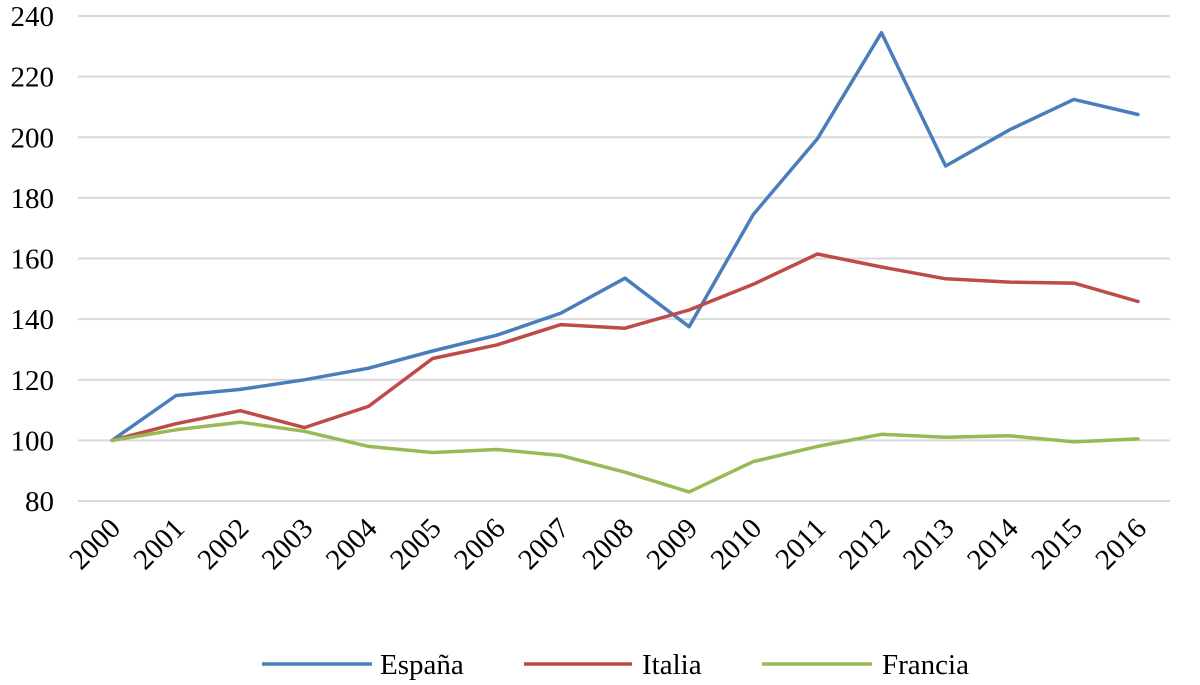  Describe the element at coordinates (544, 544) in the screenshot. I see `x-tick-label: 2007` at that location.